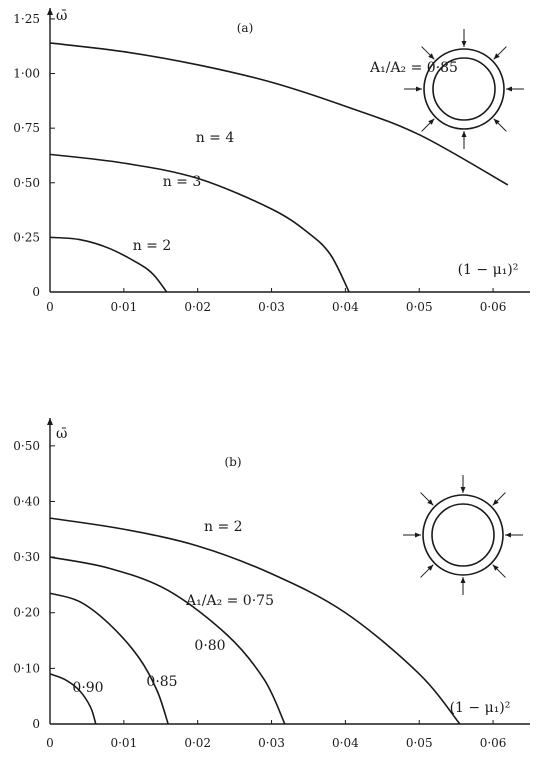 This screenshot has width=536, height=758. What do you see at coordinates (209, 646) in the screenshot?
I see `series-label: 0·80` at bounding box center [209, 646].